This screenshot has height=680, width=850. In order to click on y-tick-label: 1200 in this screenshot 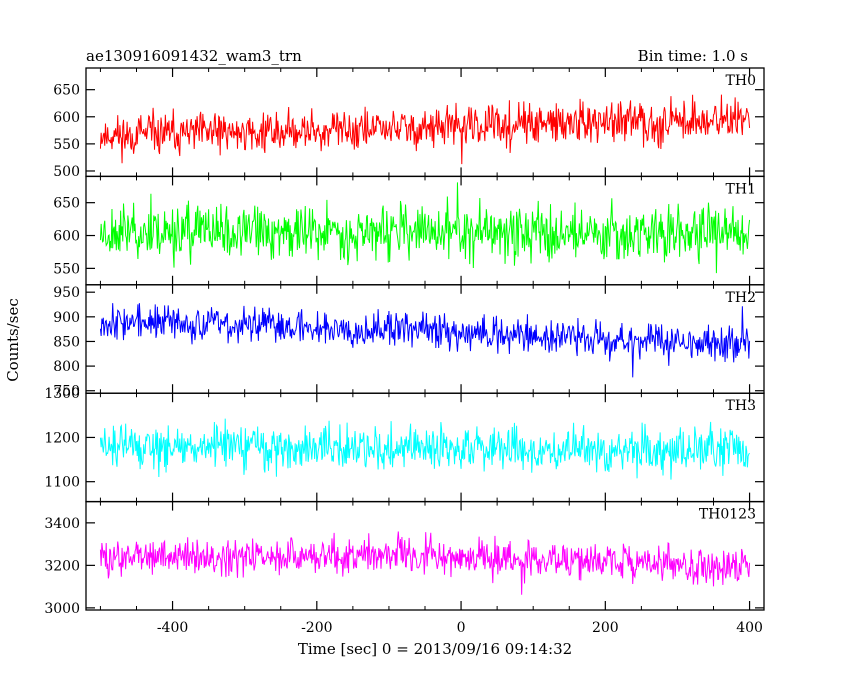, I will do `click(62, 438)`.